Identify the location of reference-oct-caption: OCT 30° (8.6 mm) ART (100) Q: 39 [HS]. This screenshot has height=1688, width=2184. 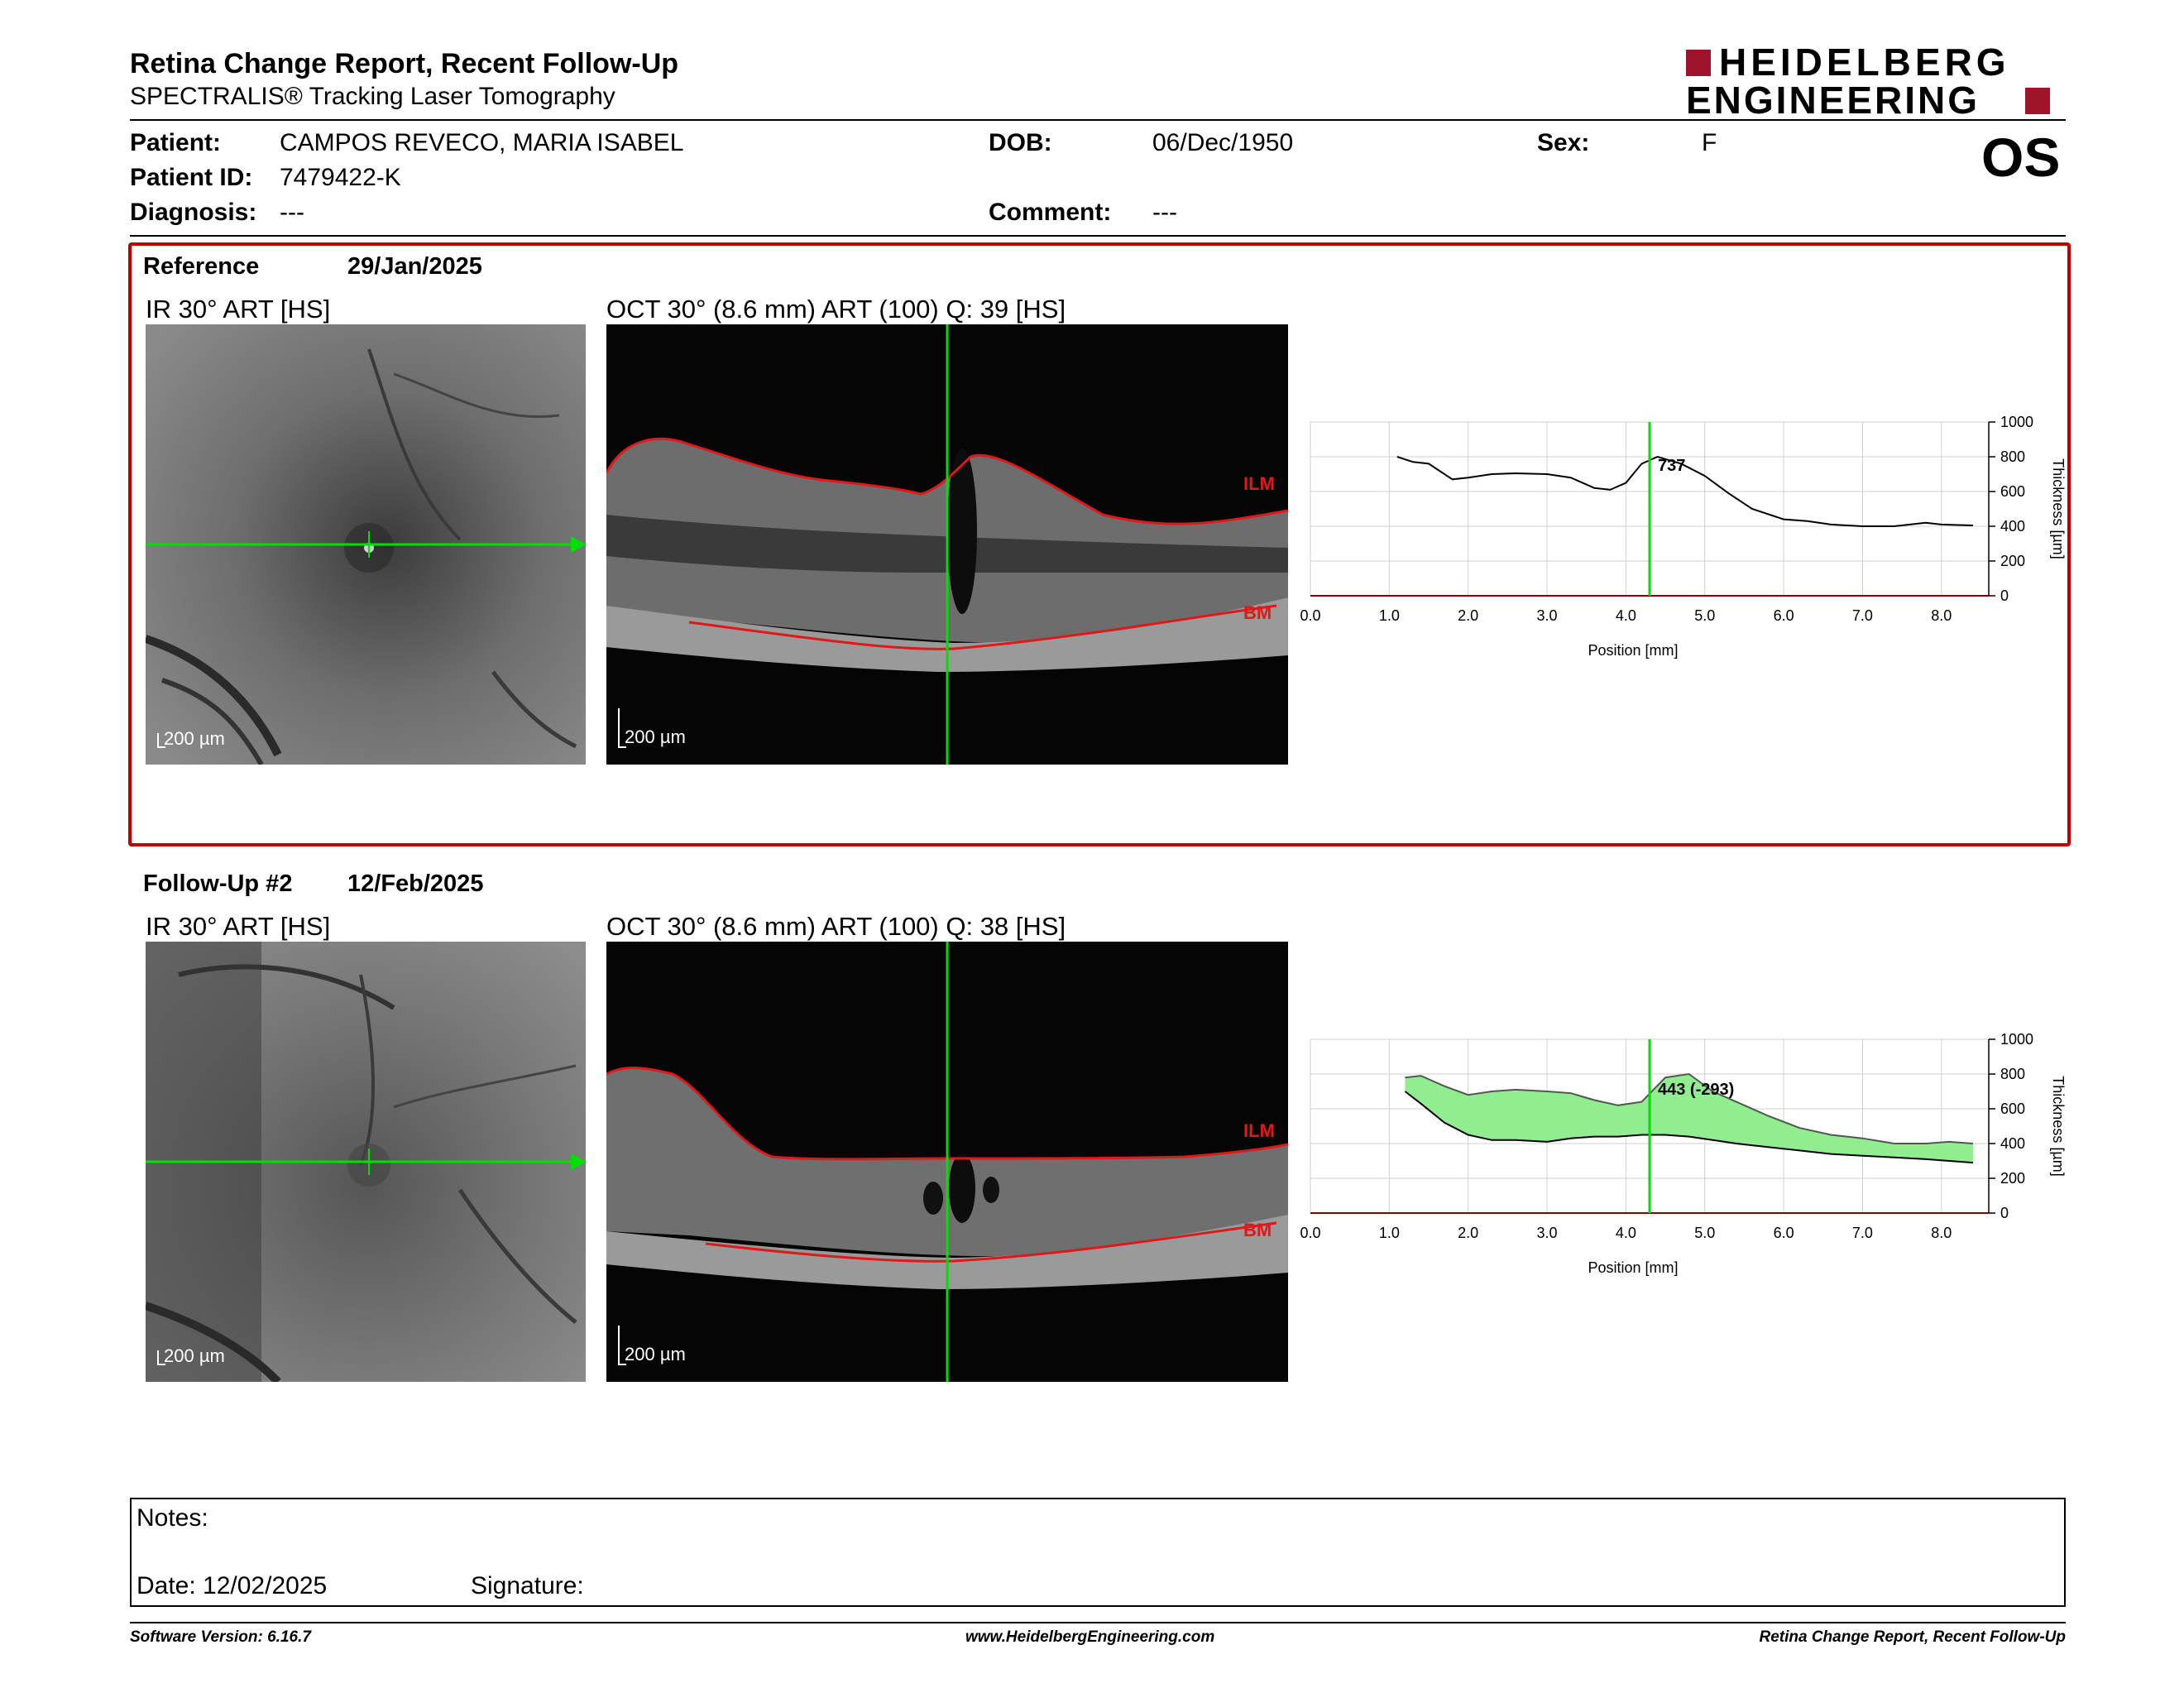
(836, 309).